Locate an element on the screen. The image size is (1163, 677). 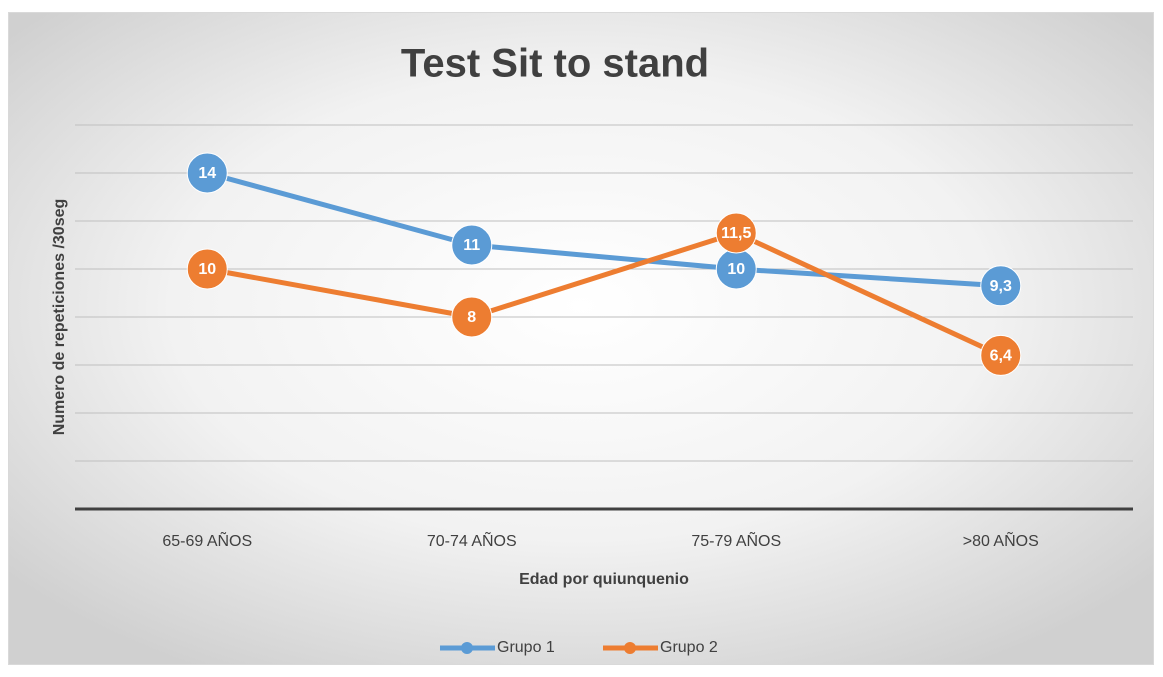
data-label: 11,5 is located at coordinates (736, 233).